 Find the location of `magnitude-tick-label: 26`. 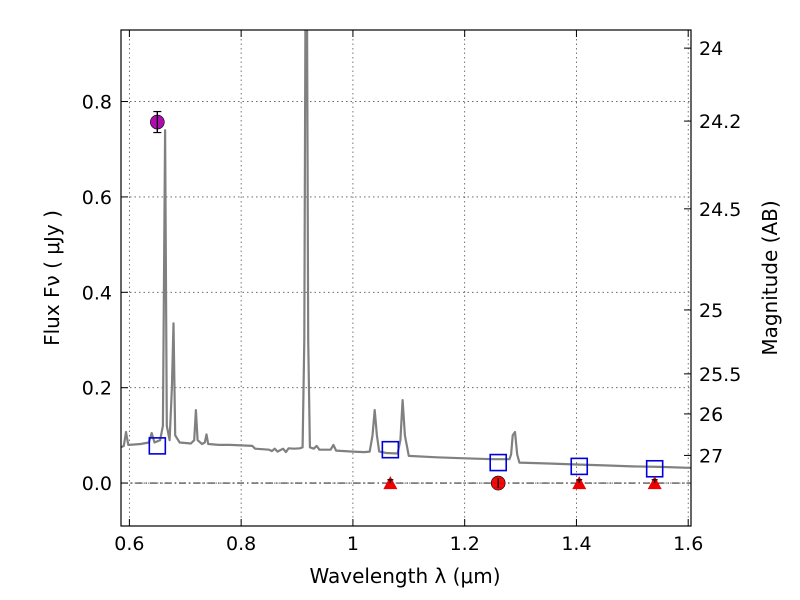

magnitude-tick-label: 26 is located at coordinates (711, 415).